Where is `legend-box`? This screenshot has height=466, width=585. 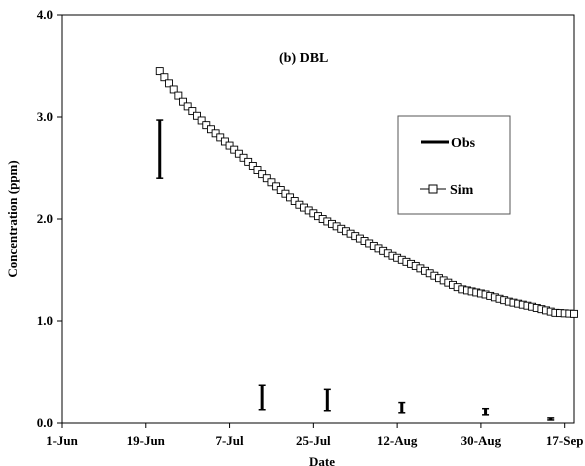
legend-box is located at coordinates (454, 165).